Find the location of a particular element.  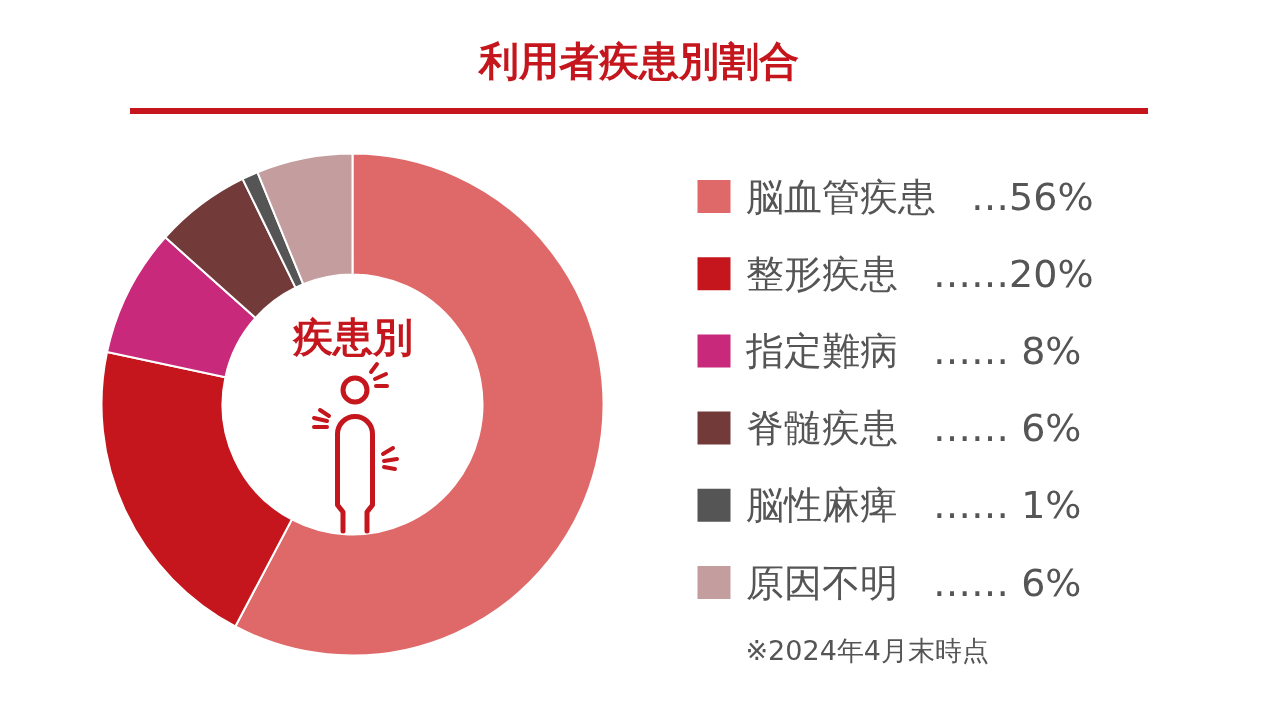

legend-label: 脳血管疾患 is located at coordinates (840, 196).